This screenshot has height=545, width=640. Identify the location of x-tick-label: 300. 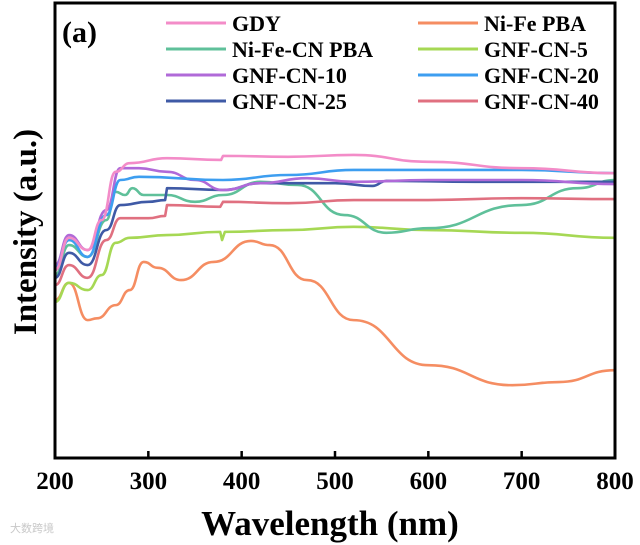
(149, 481).